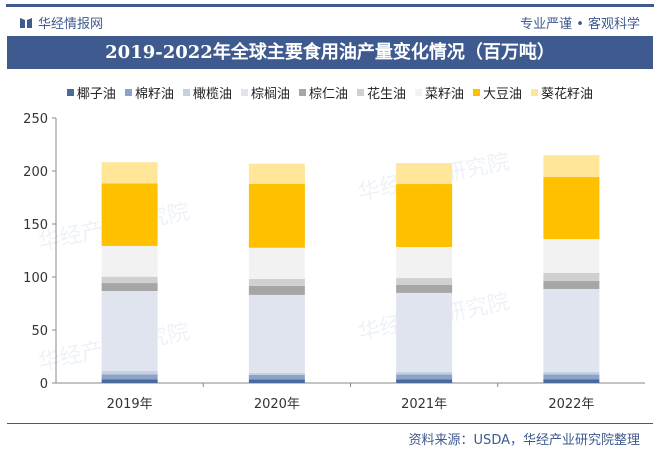 This screenshot has width=660, height=460. What do you see at coordinates (154, 94) in the screenshot?
I see `legend-label: 棉籽油` at bounding box center [154, 94].